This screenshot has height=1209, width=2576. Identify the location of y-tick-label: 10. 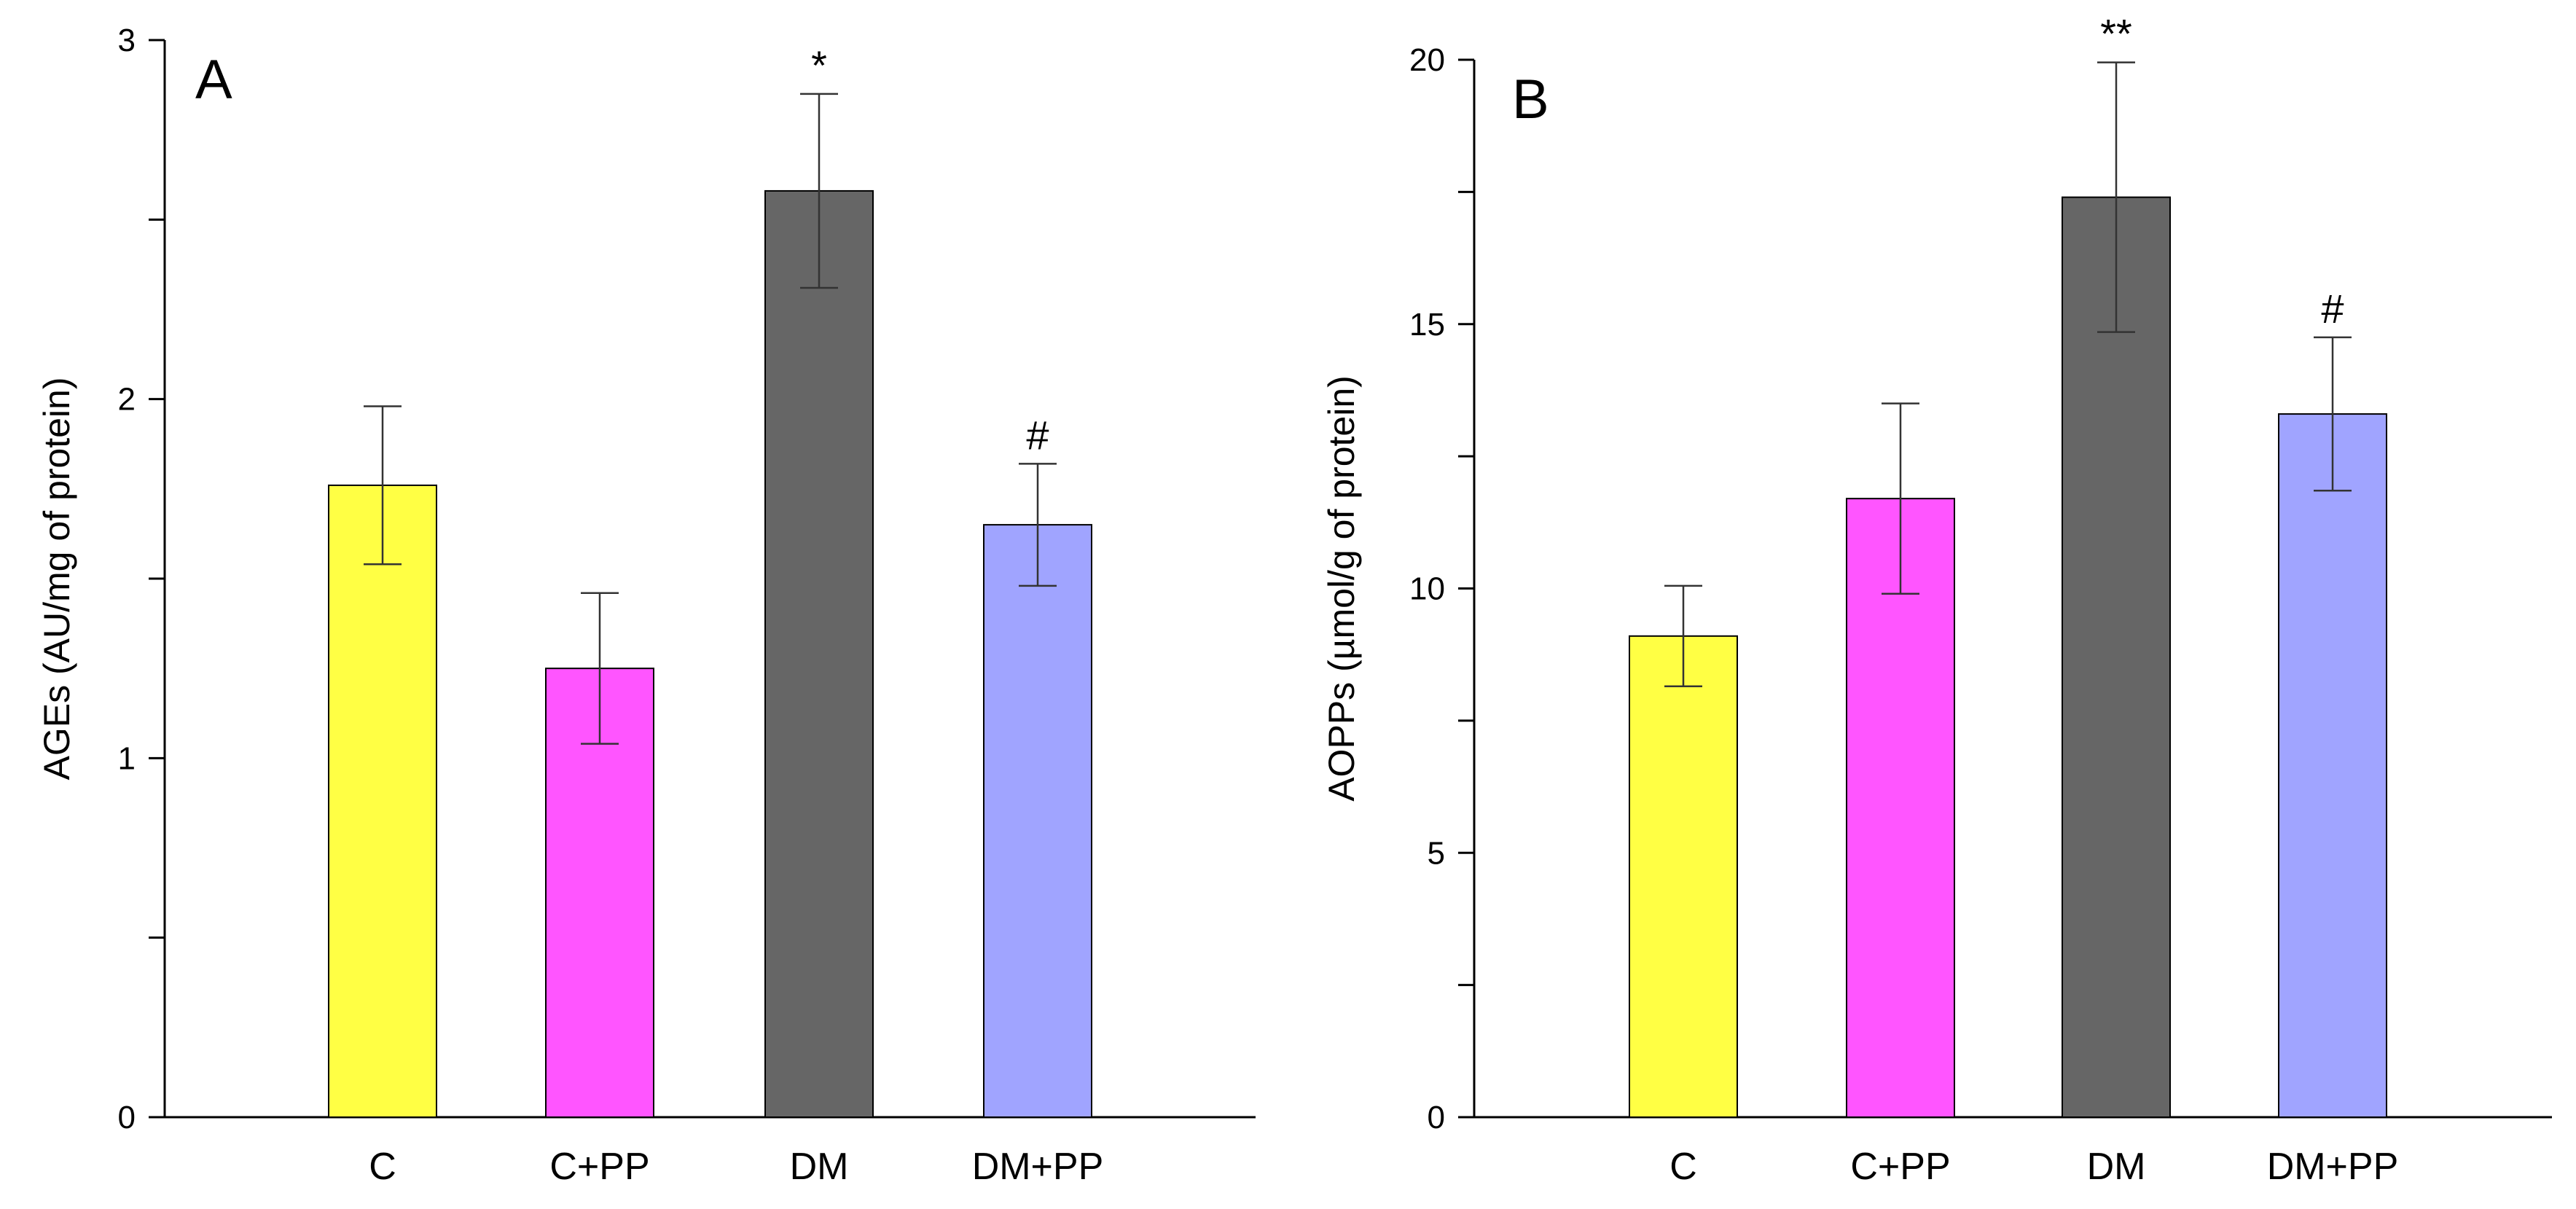
(1427, 589).